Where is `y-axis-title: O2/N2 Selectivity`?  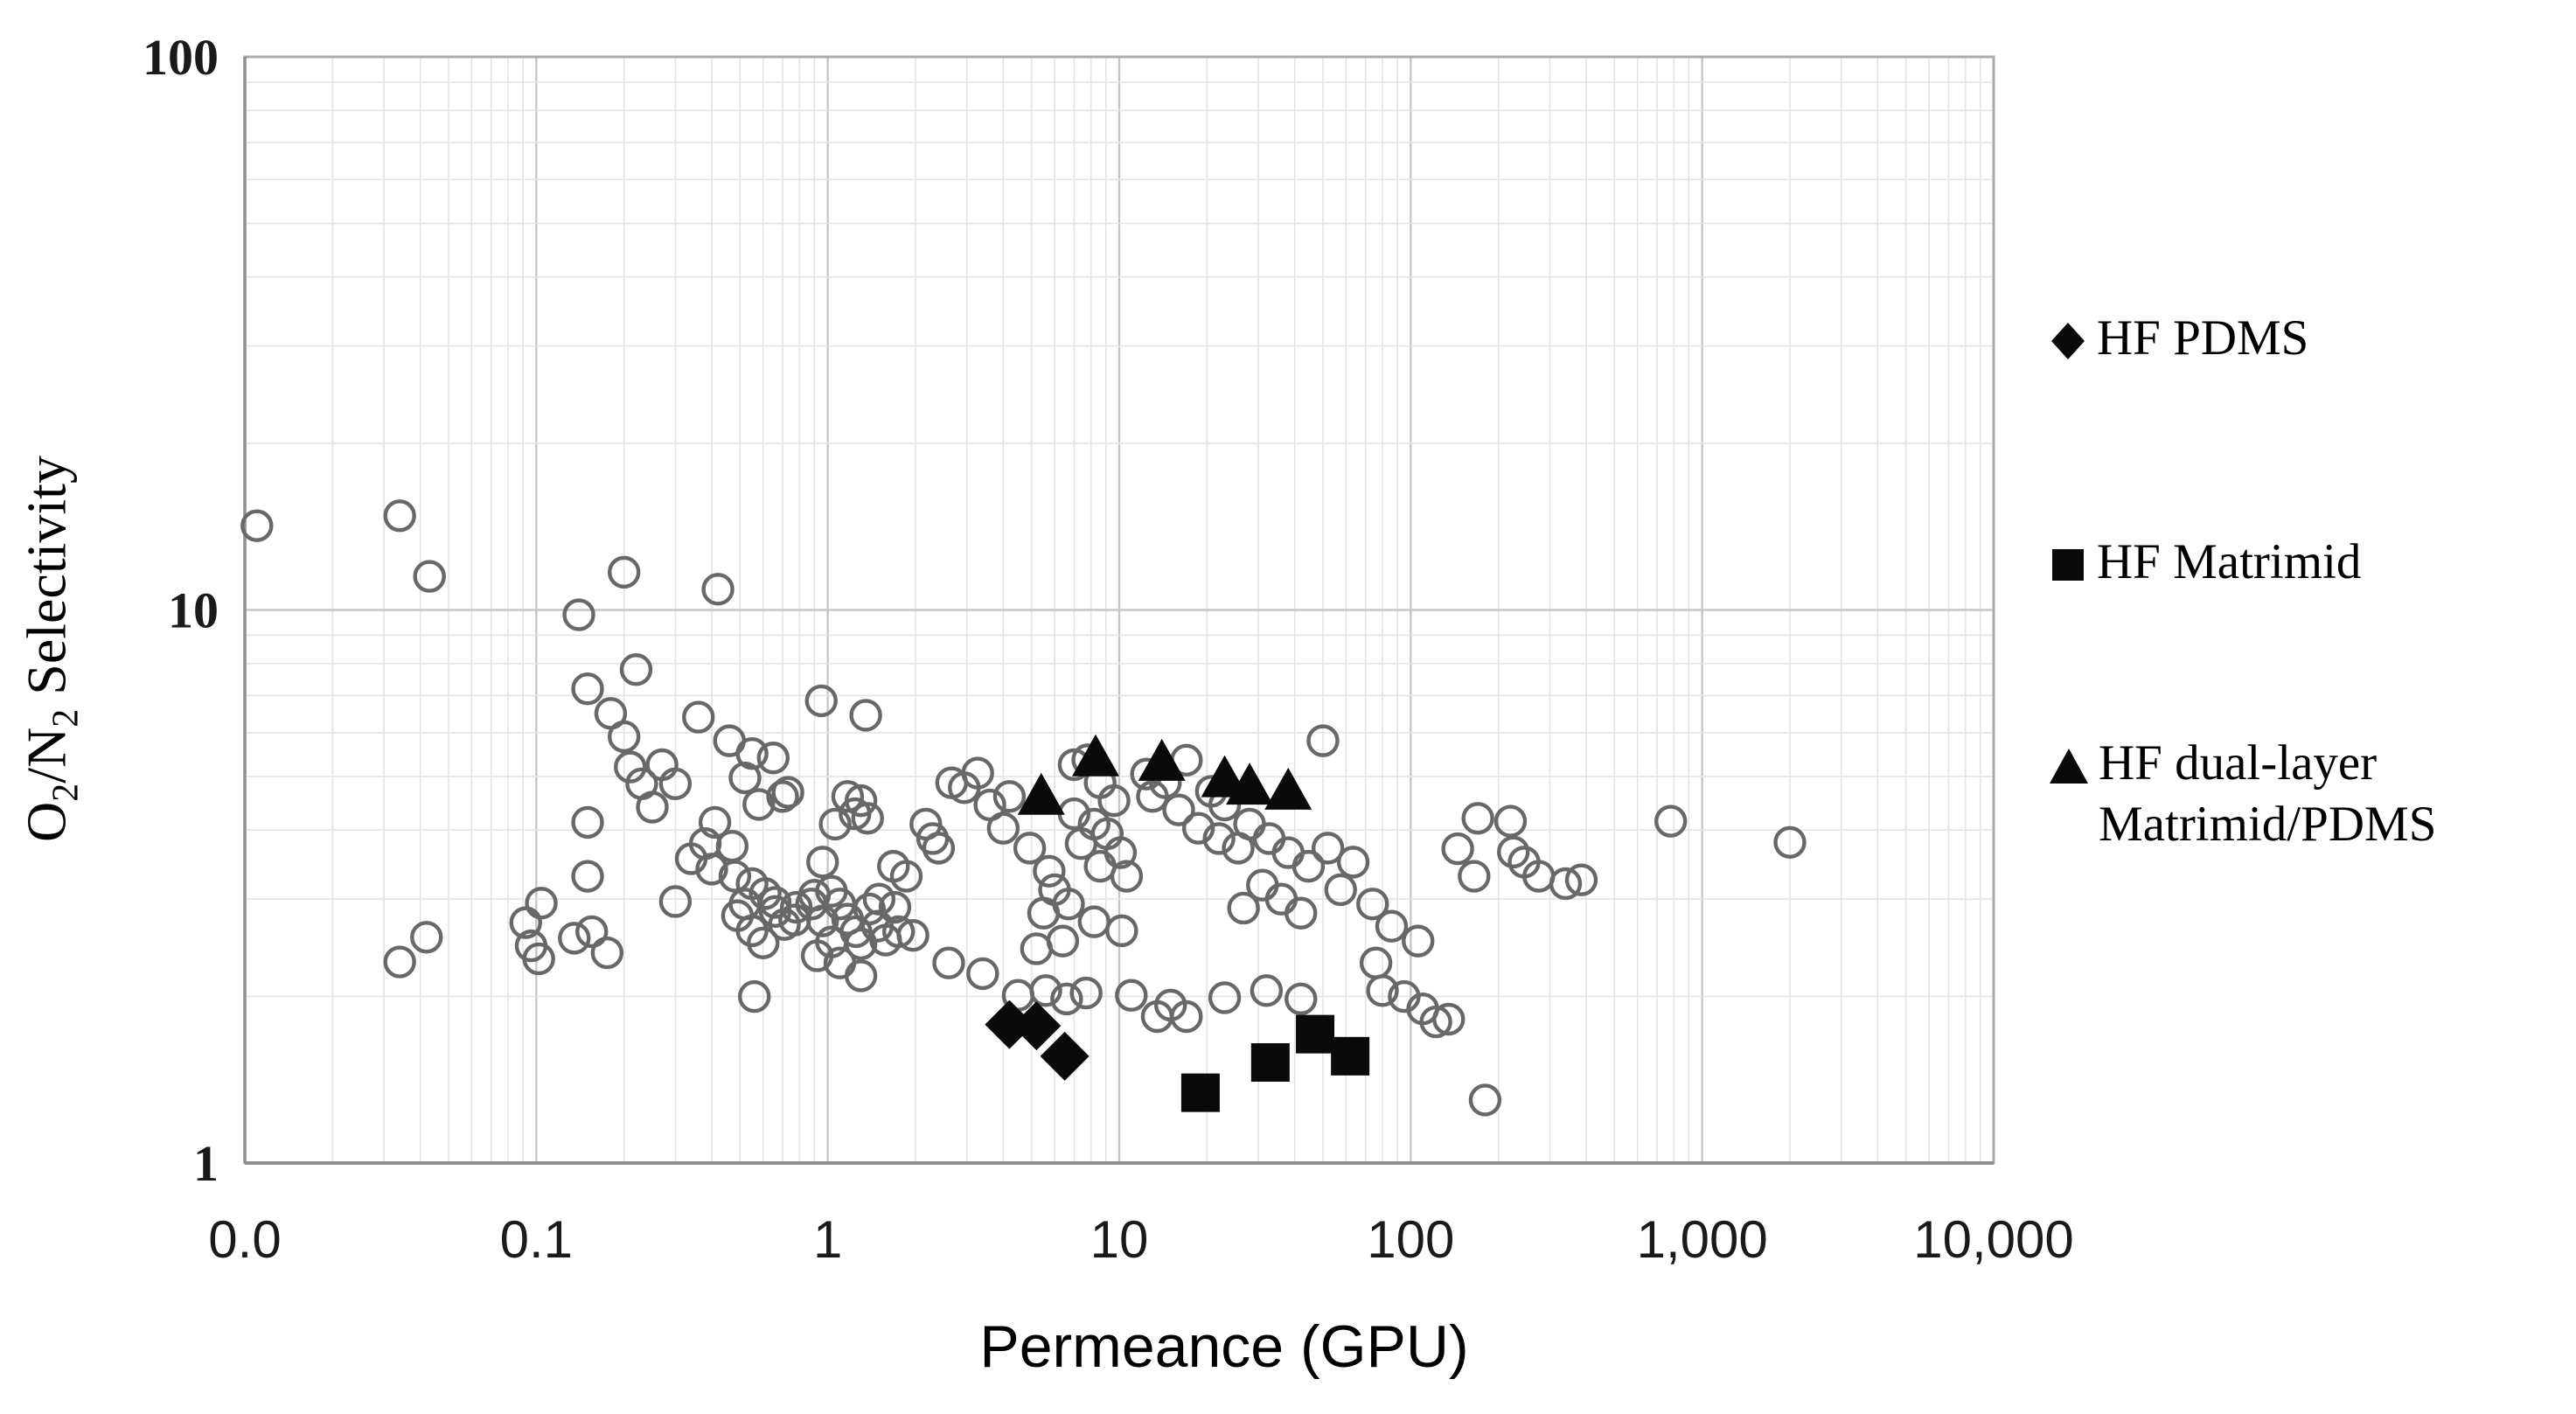 y-axis-title: O2/N2 Selectivity is located at coordinates (51, 649).